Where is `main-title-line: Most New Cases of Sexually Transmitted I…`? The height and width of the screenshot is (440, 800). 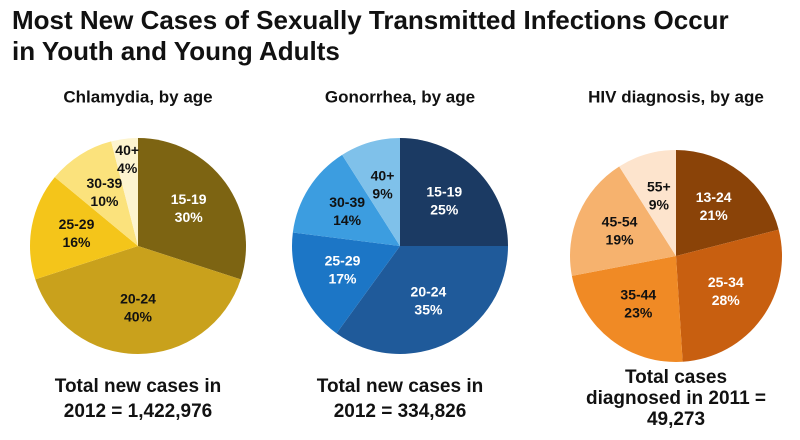
main-title-line: Most New Cases of Sexually Transmitted I… is located at coordinates (370, 20).